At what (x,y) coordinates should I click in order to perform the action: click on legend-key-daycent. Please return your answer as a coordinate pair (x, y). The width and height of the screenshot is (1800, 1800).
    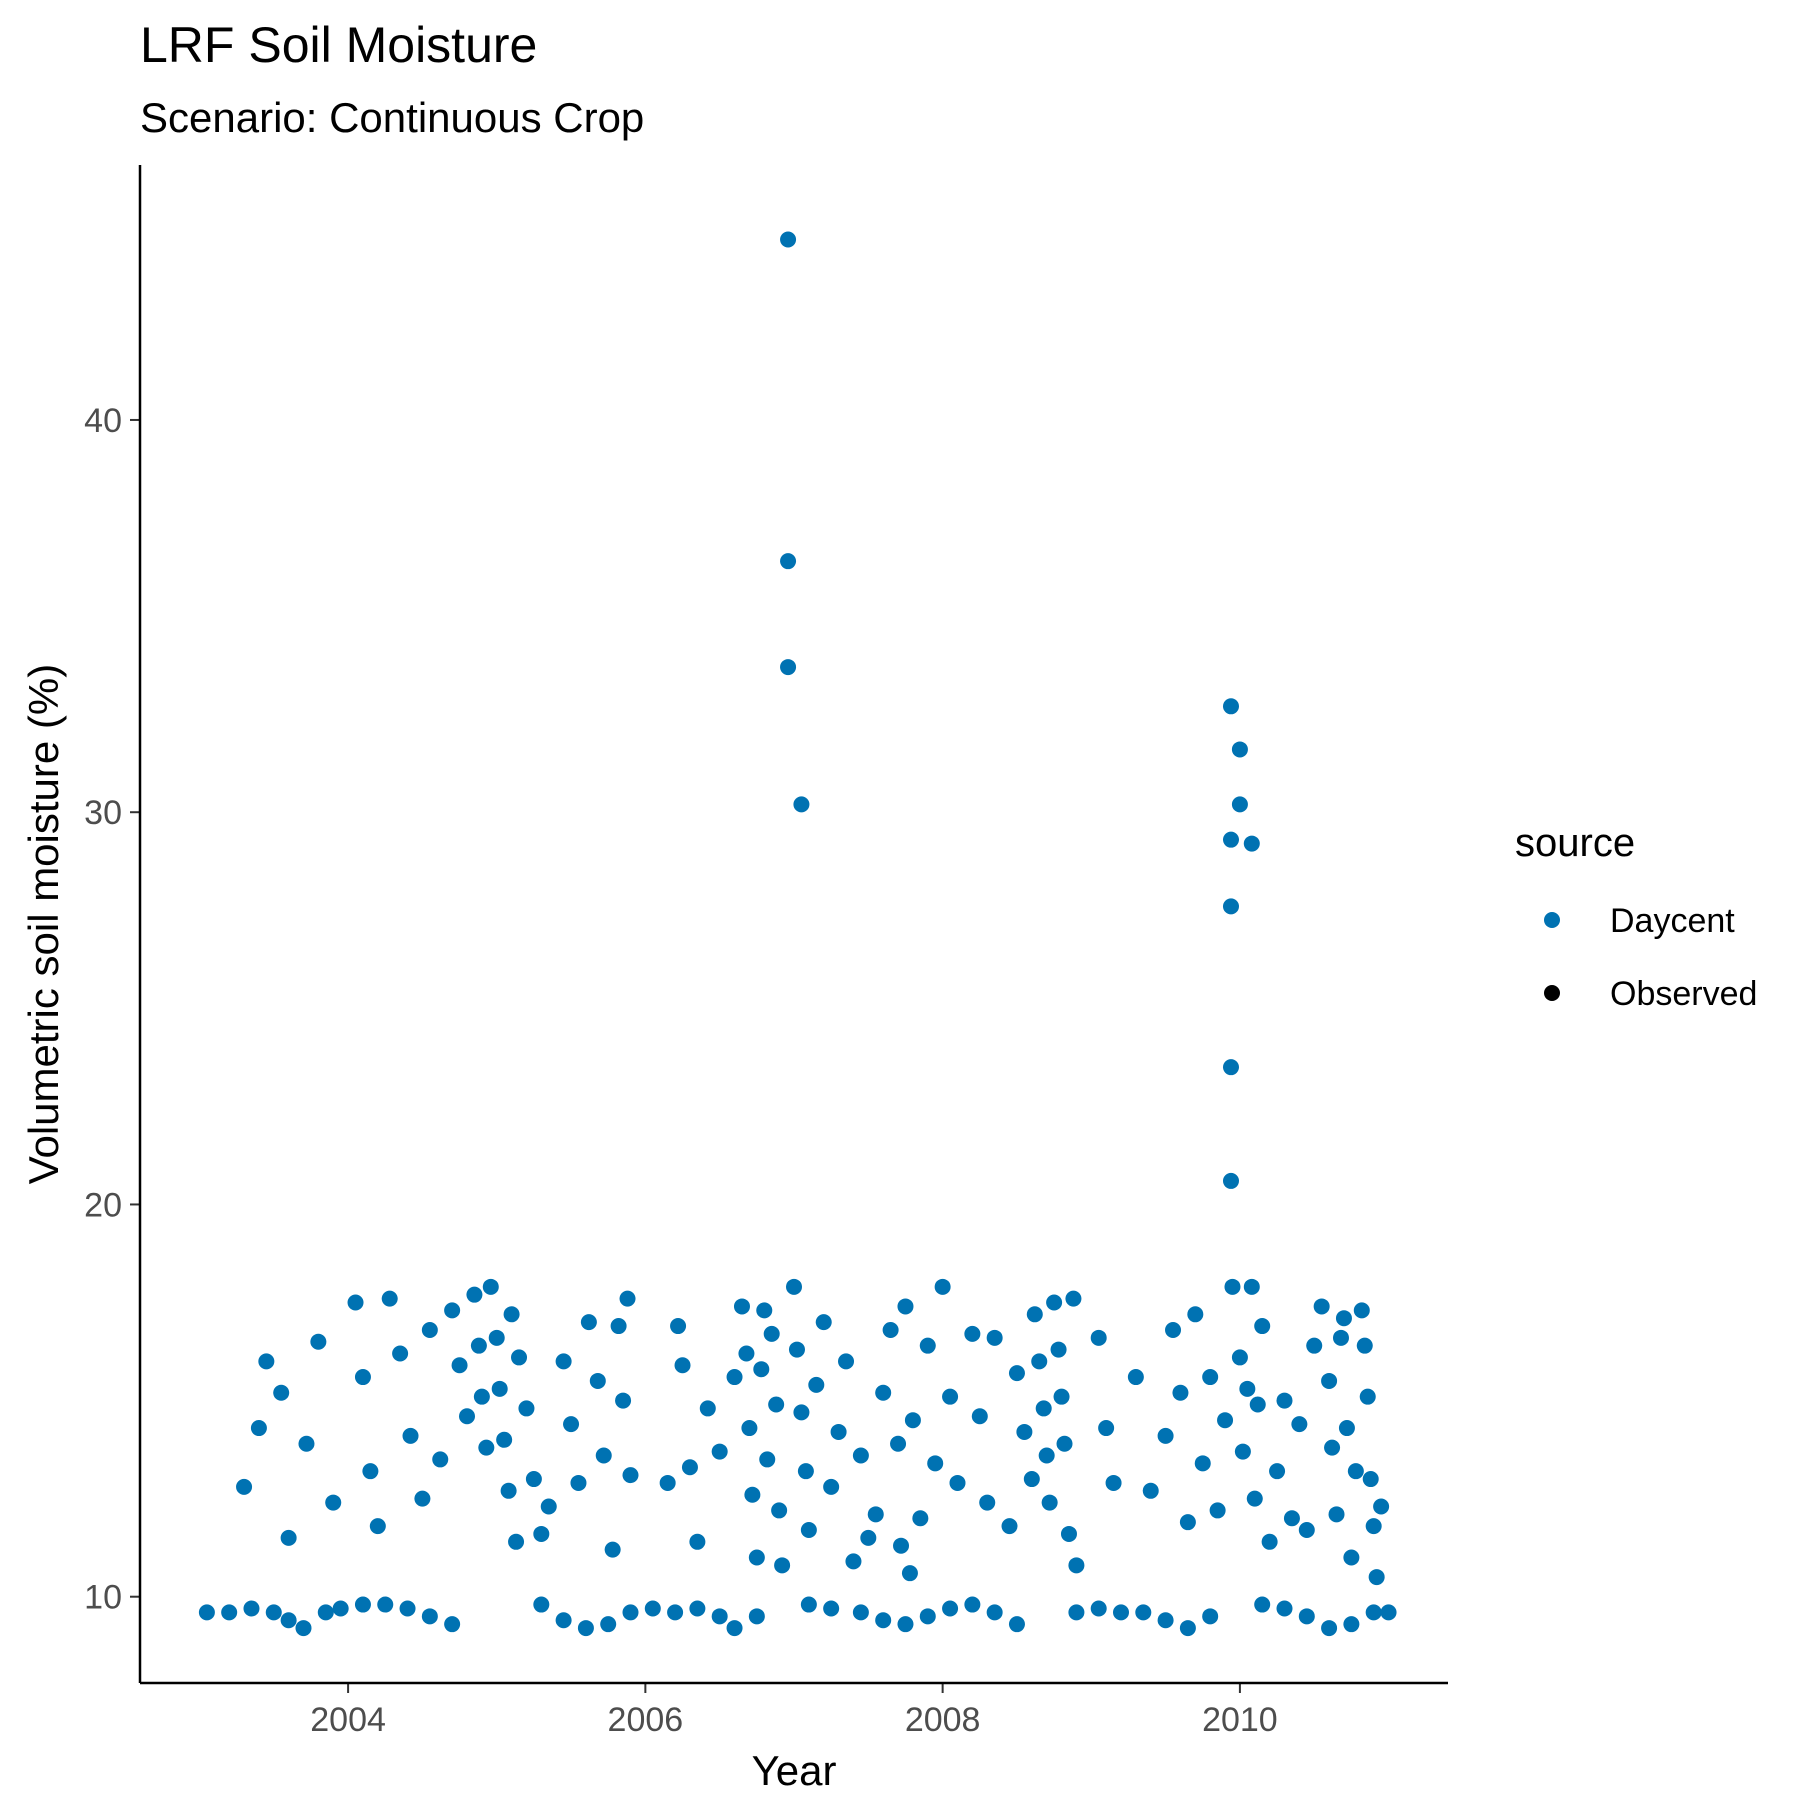
    Looking at the image, I should click on (1552, 920).